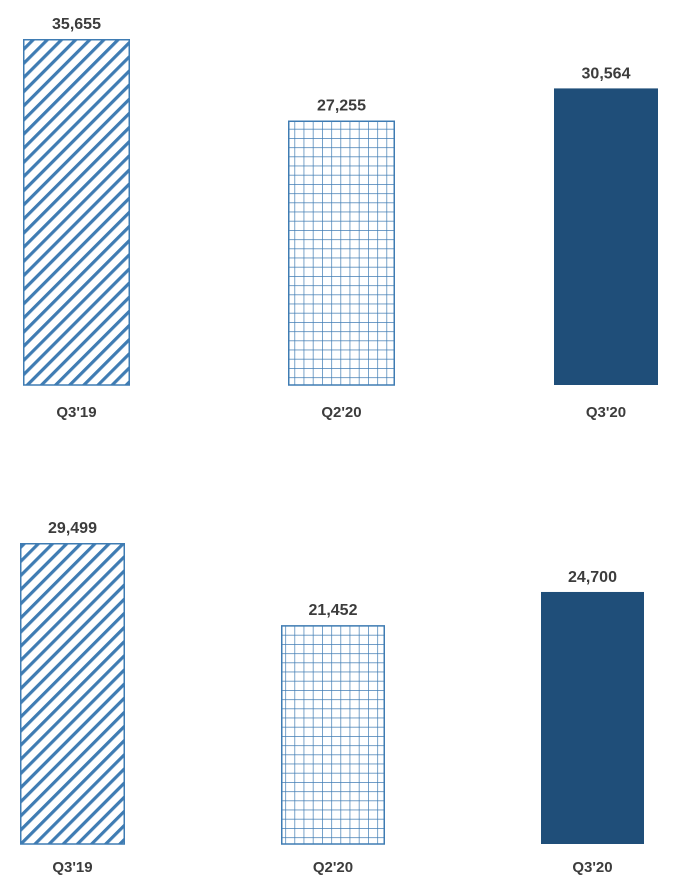  Describe the element at coordinates (72, 528) in the screenshot. I see `bar-value-label: 29,499` at that location.